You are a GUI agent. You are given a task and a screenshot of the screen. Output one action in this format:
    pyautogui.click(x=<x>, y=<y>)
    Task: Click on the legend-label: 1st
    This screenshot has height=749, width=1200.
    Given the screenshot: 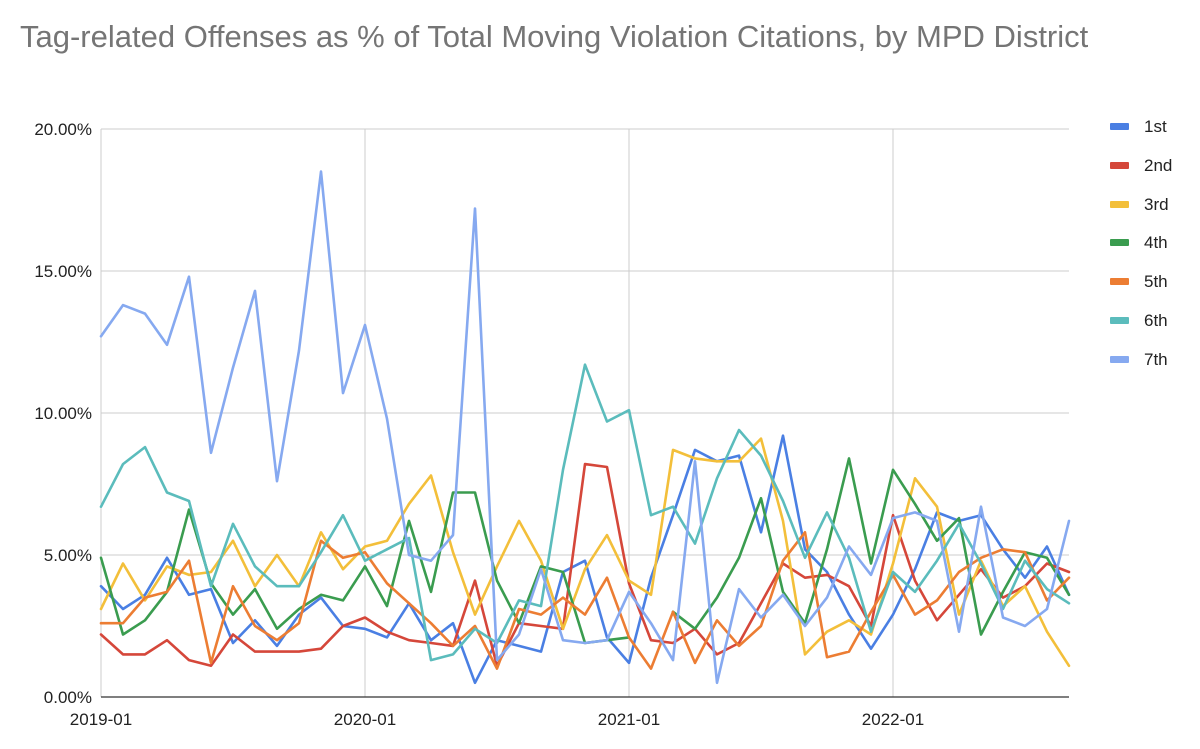 What is the action you would take?
    pyautogui.click(x=1155, y=126)
    